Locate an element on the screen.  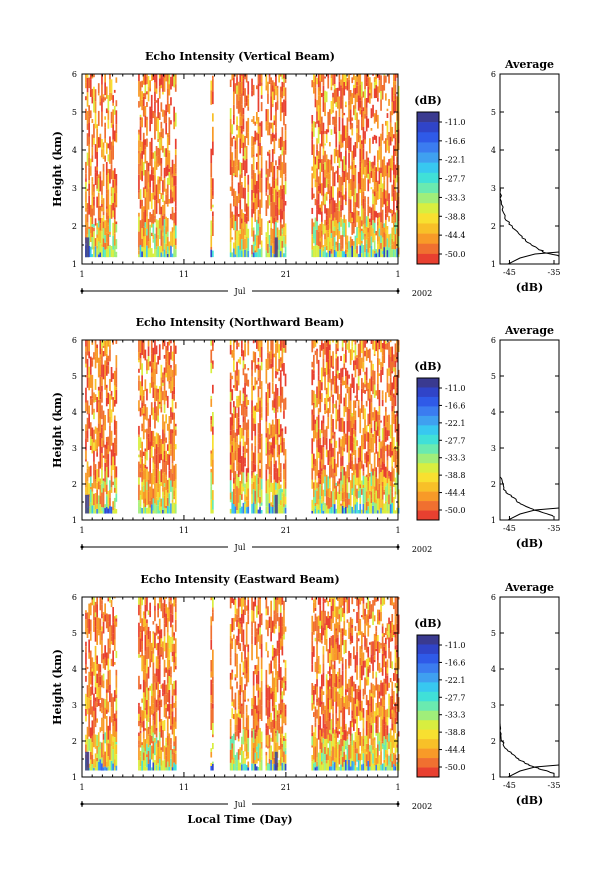
colorbar-tick-label: -16.6 is located at coordinates (455, 141).